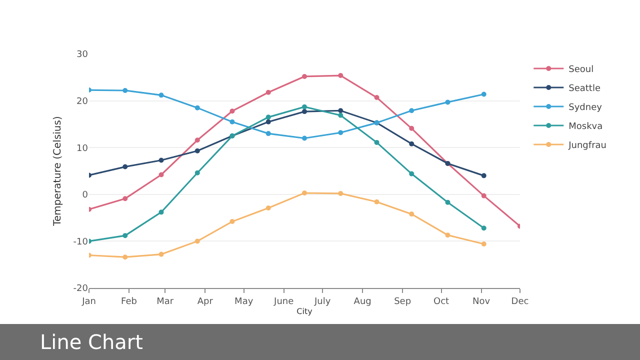  Describe the element at coordinates (244, 301) in the screenshot. I see `x-tick-label: May` at that location.